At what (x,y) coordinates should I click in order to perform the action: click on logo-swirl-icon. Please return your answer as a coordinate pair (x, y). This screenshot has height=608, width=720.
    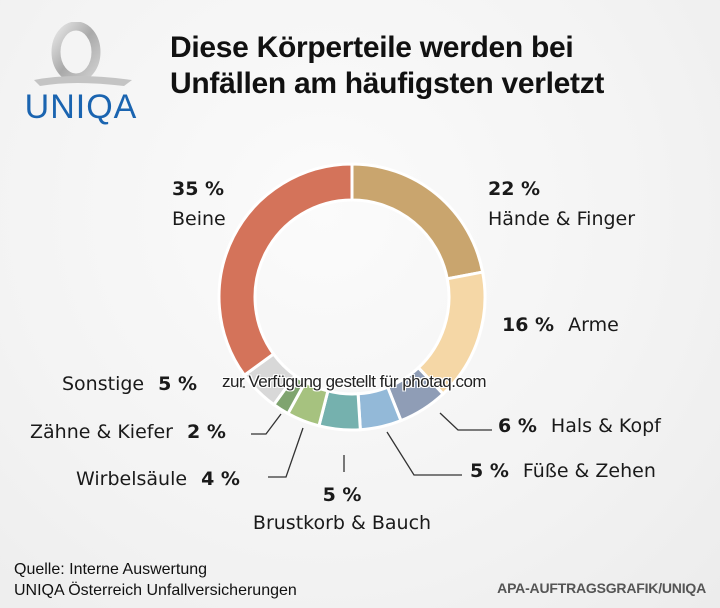
    Looking at the image, I should click on (83, 53).